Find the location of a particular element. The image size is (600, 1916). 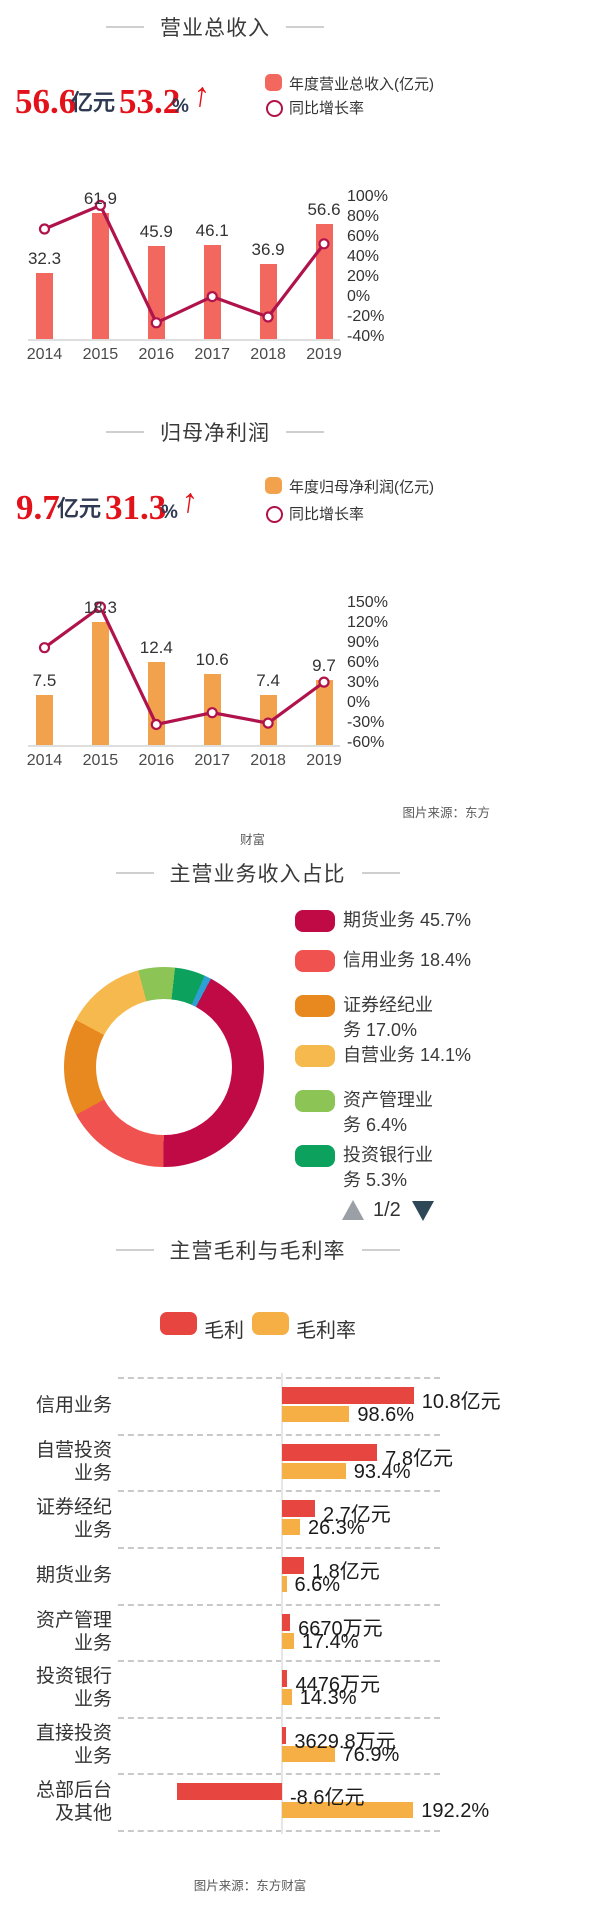

bar-value-label: 18.3 is located at coordinates (100, 608).